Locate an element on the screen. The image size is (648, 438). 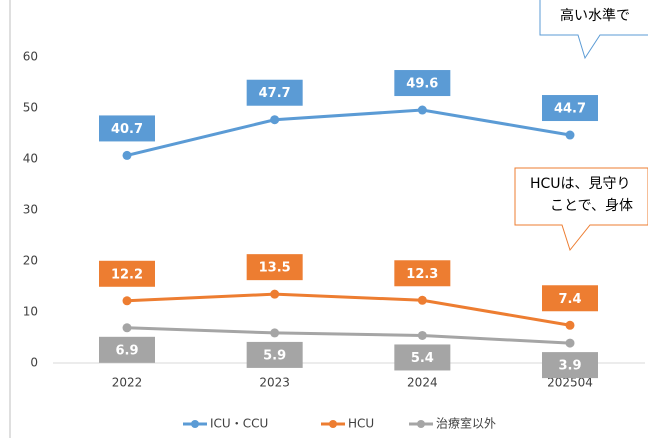
data-label: 47.7 is located at coordinates (275, 93).